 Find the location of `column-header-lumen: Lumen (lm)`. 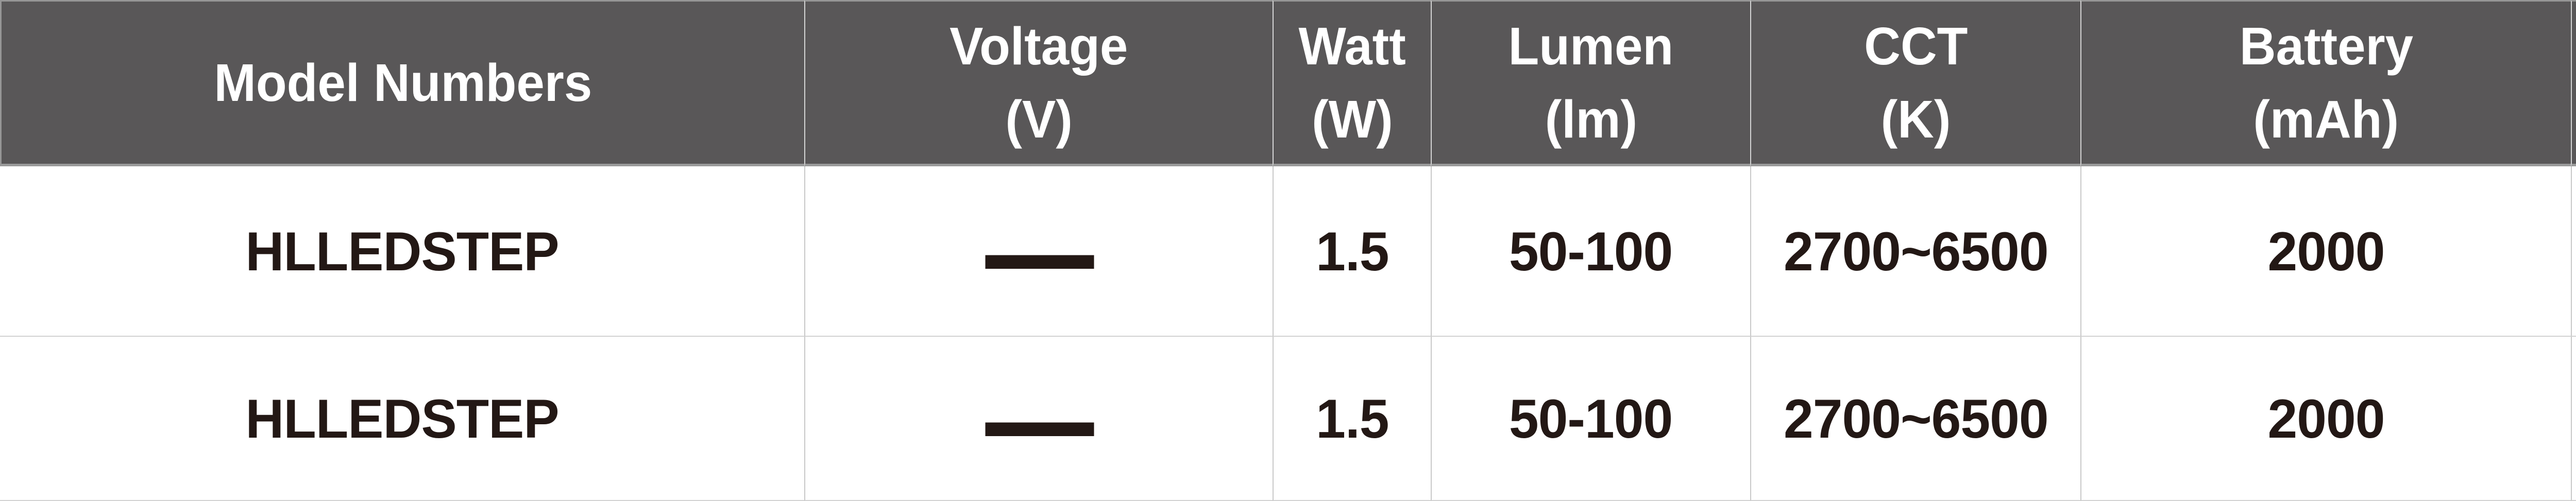

column-header-lumen: Lumen (lm) is located at coordinates (1590, 83).